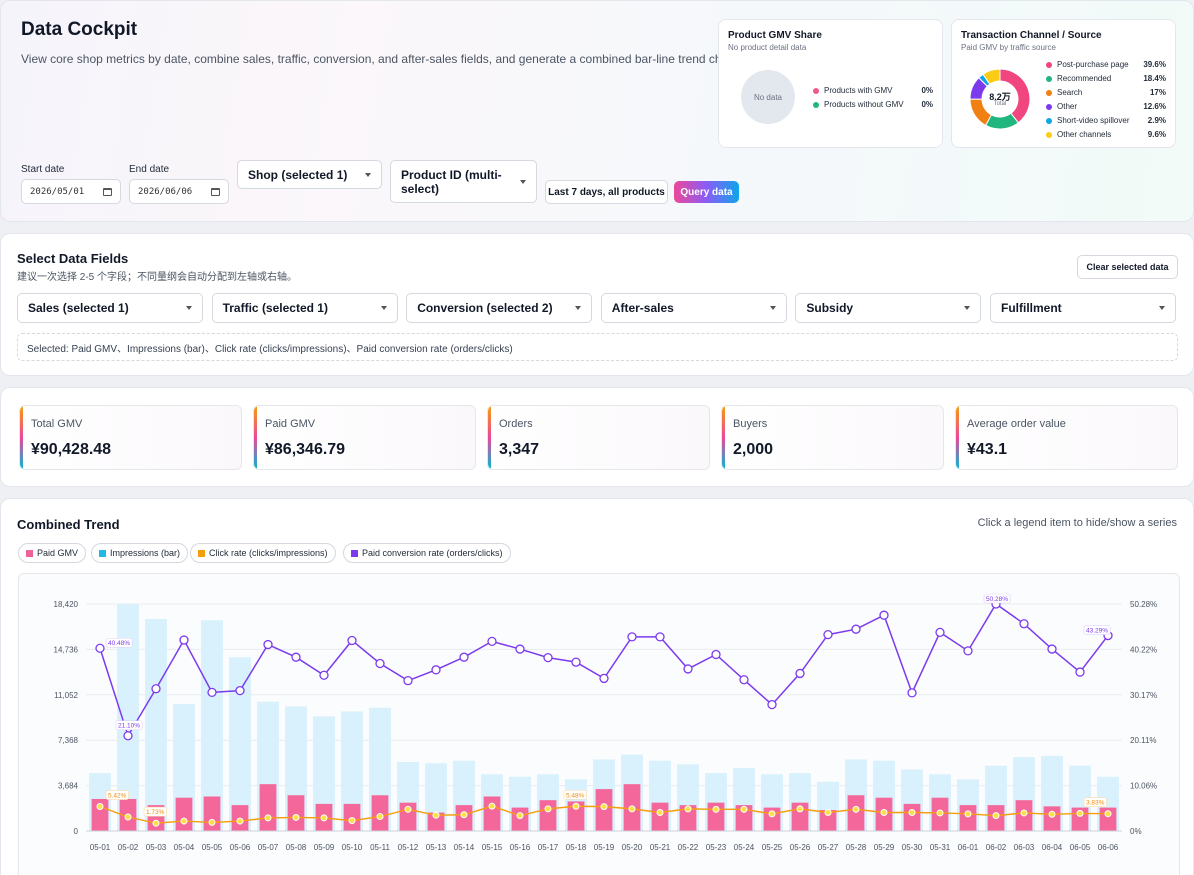  What do you see at coordinates (110, 308) in the screenshot?
I see `field-category-dropdown: Sales (selected 1)` at bounding box center [110, 308].